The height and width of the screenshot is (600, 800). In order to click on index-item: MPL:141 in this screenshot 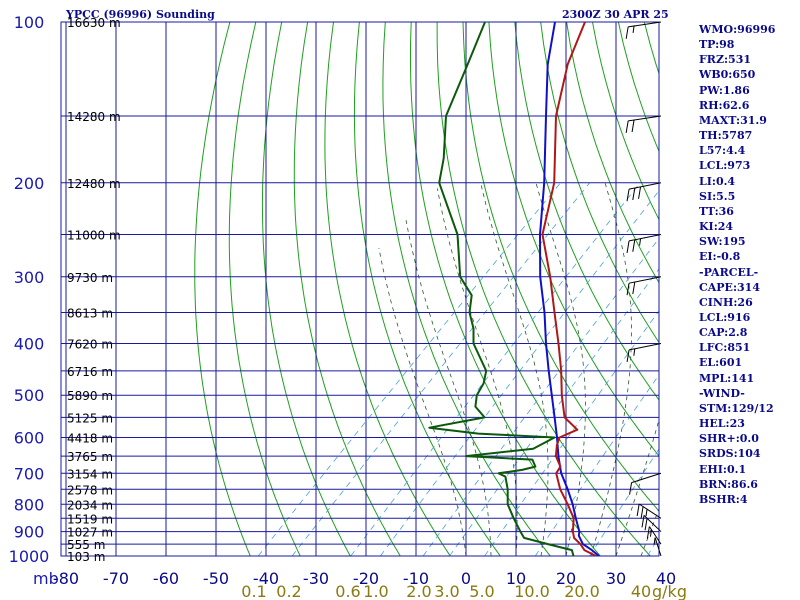, I will do `click(727, 378)`.